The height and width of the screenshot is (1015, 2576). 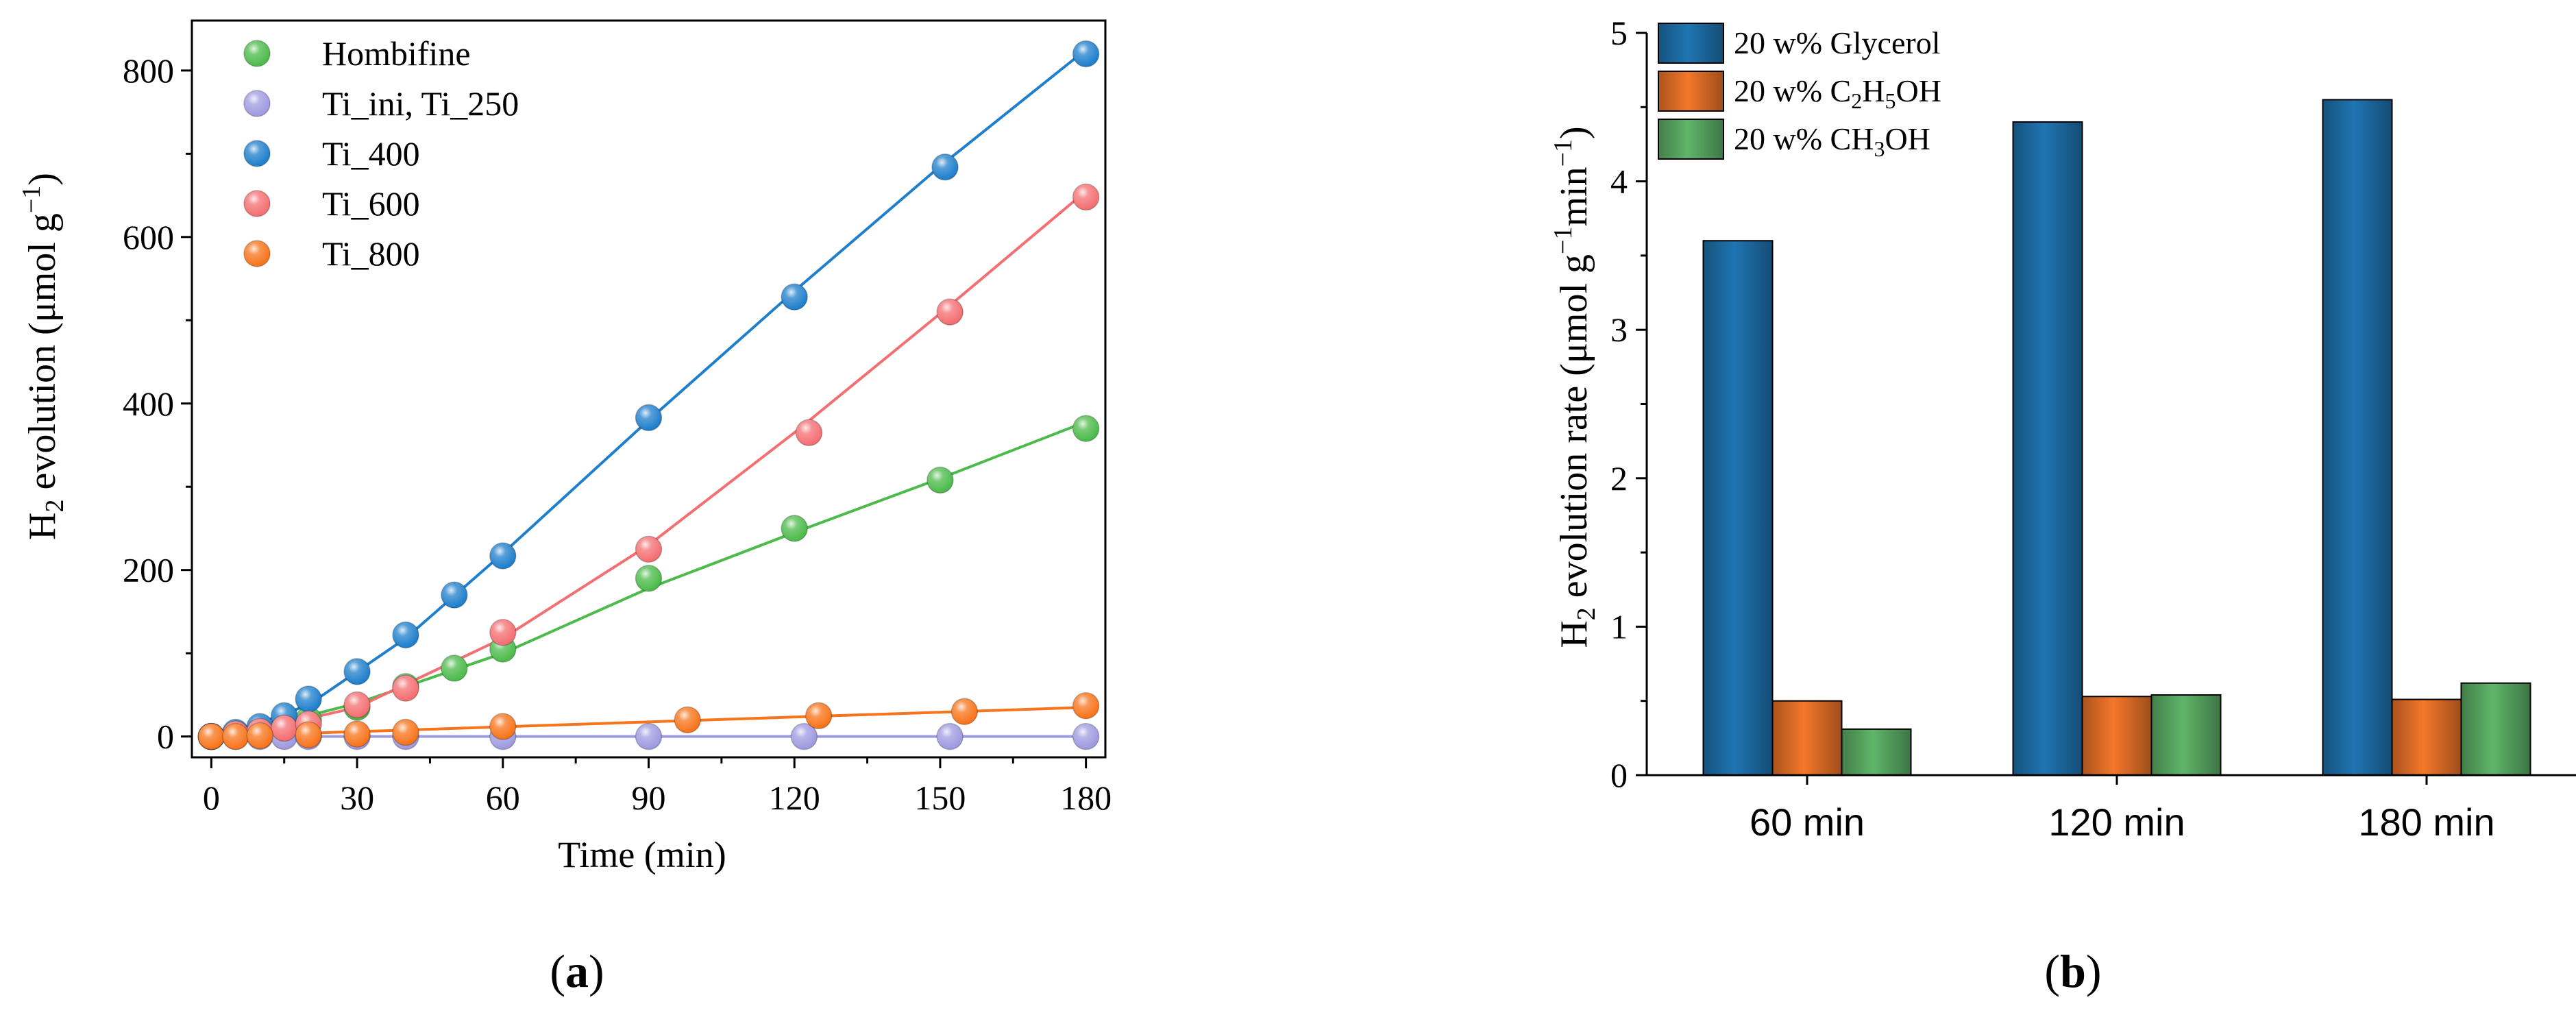 I want to click on x-tick-label: 0, so click(x=212, y=798).